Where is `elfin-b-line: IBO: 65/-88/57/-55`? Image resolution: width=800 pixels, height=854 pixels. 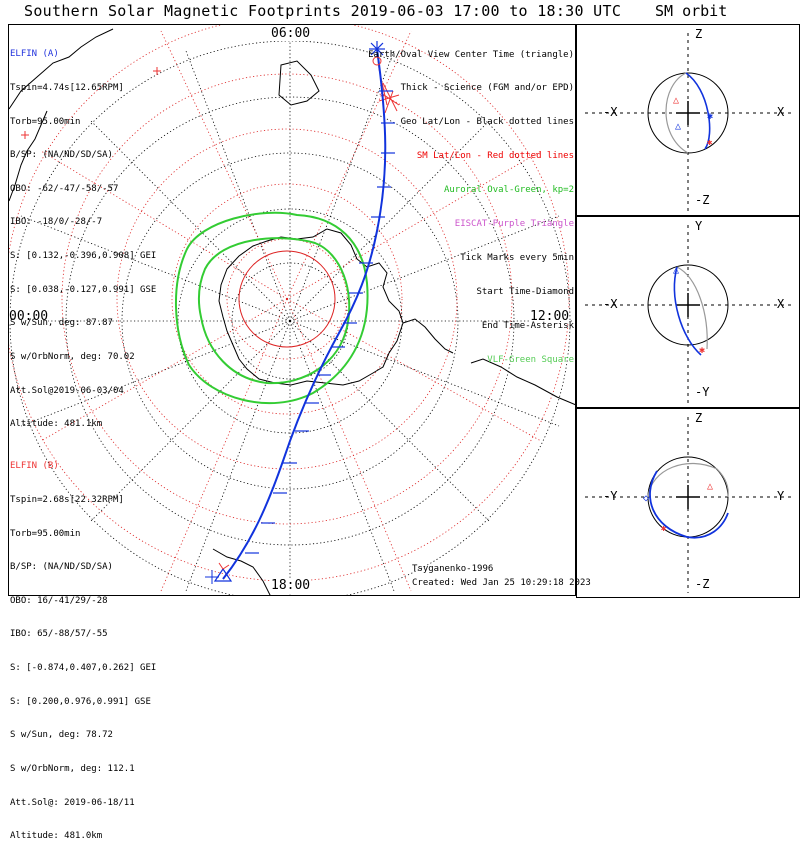
elfin-b-line: IBO: 65/-88/57/-55 is located at coordinates (59, 634).